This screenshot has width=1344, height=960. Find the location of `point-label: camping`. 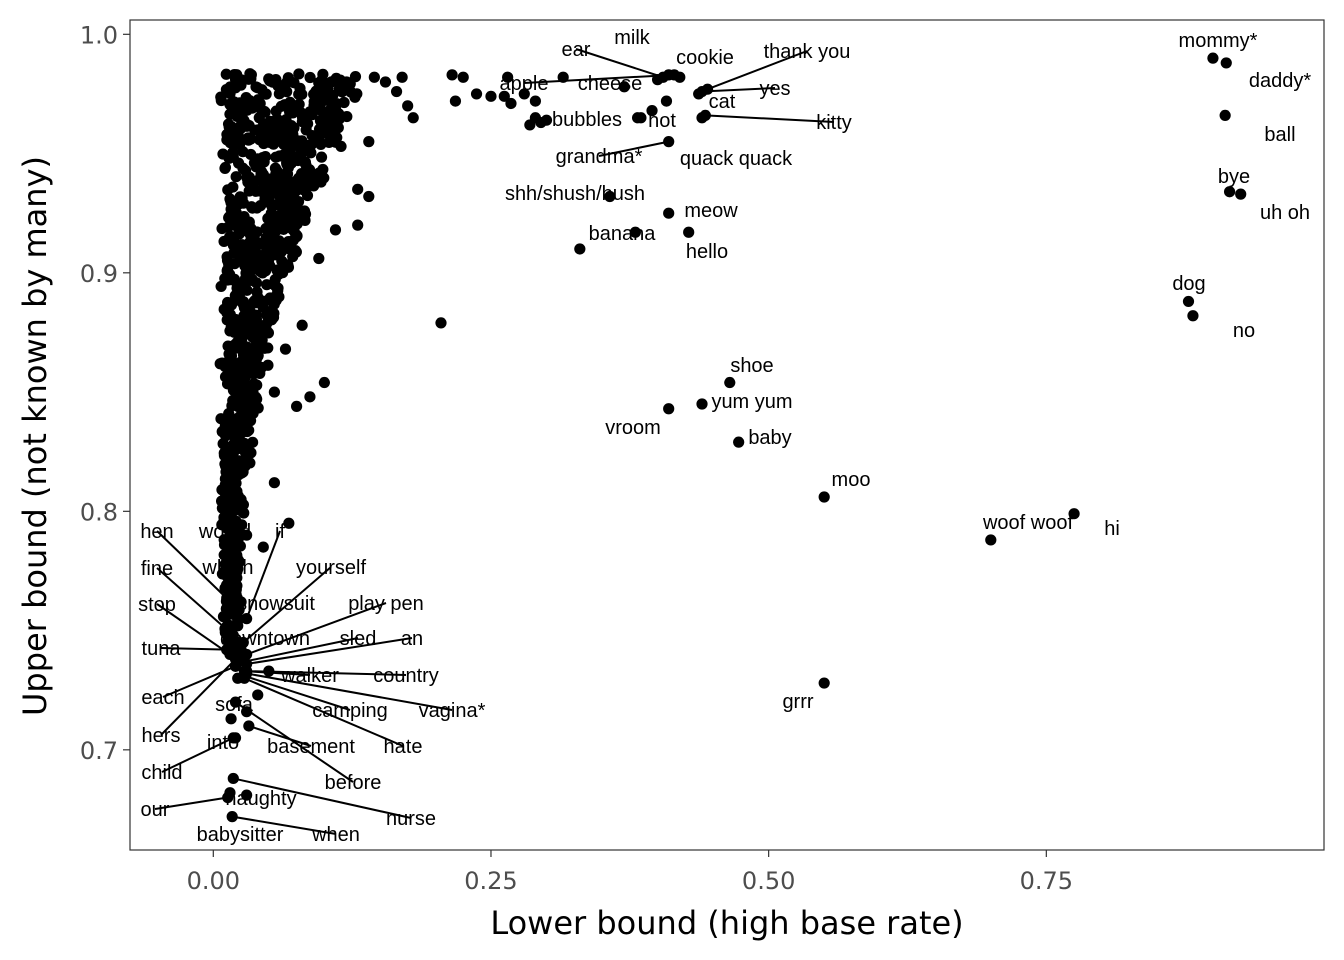

point-label: camping is located at coordinates (350, 711).